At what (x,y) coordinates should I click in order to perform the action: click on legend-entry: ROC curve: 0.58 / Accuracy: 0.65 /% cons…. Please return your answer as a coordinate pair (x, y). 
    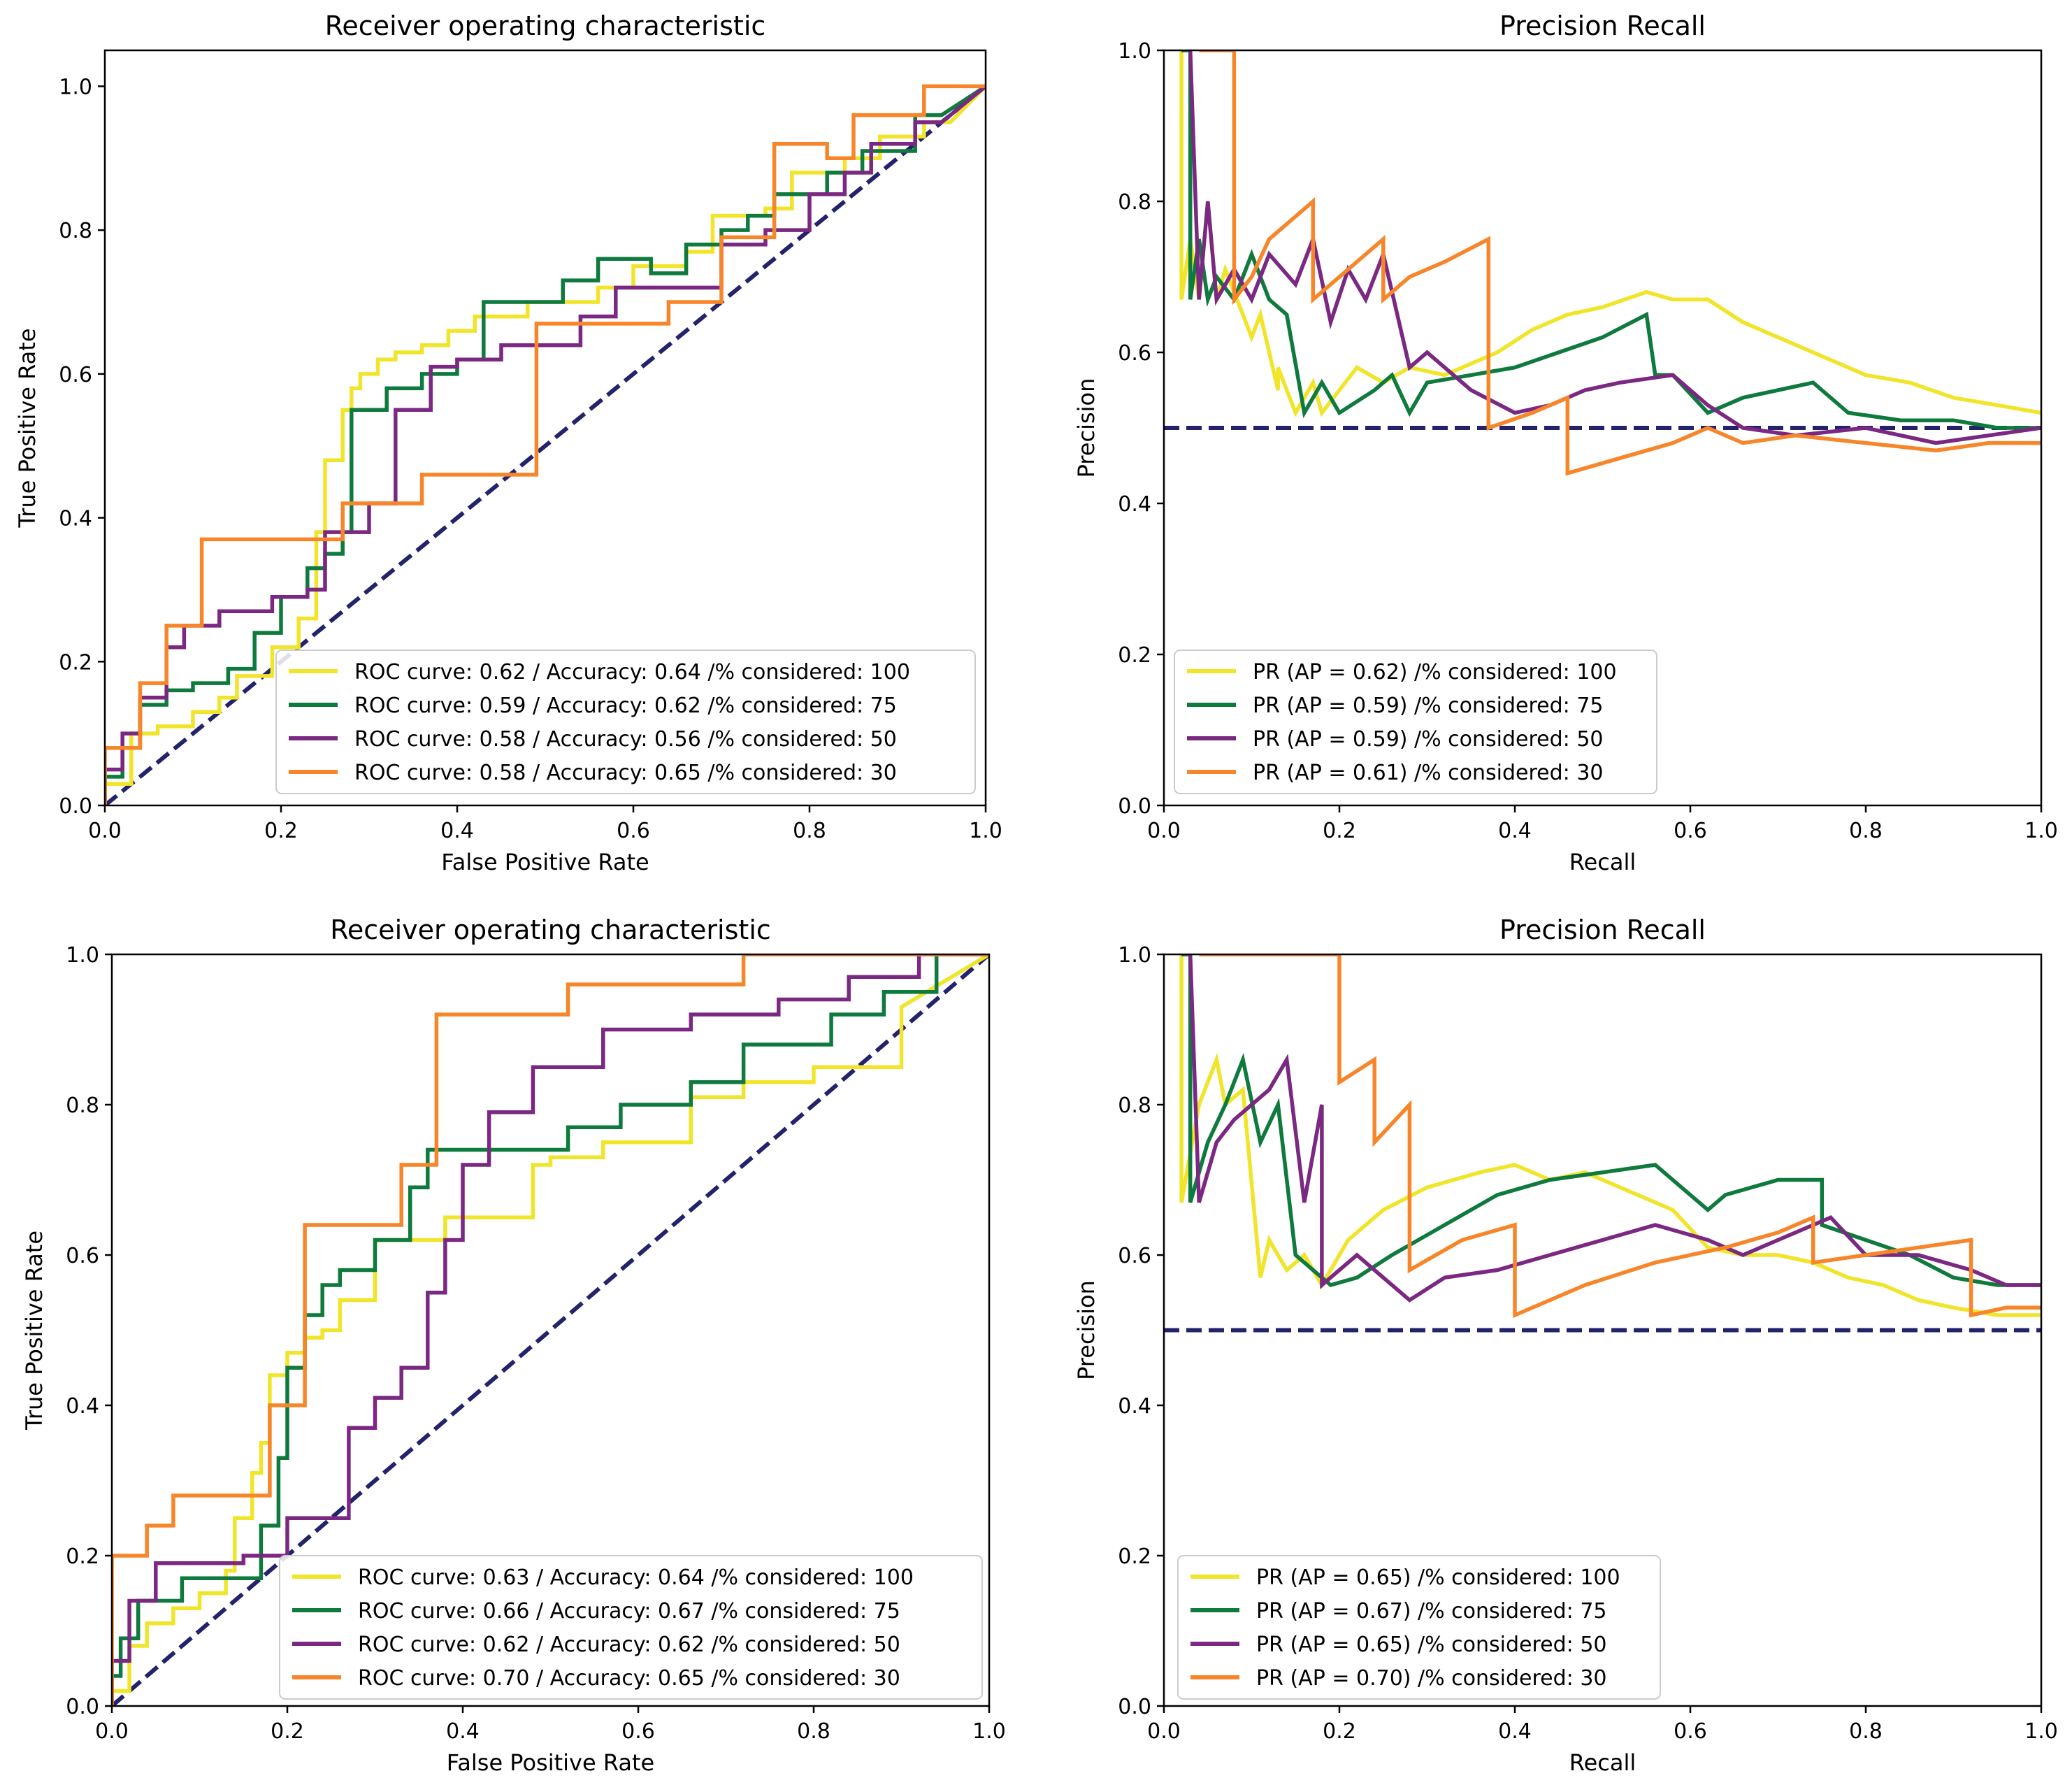
    Looking at the image, I should click on (625, 773).